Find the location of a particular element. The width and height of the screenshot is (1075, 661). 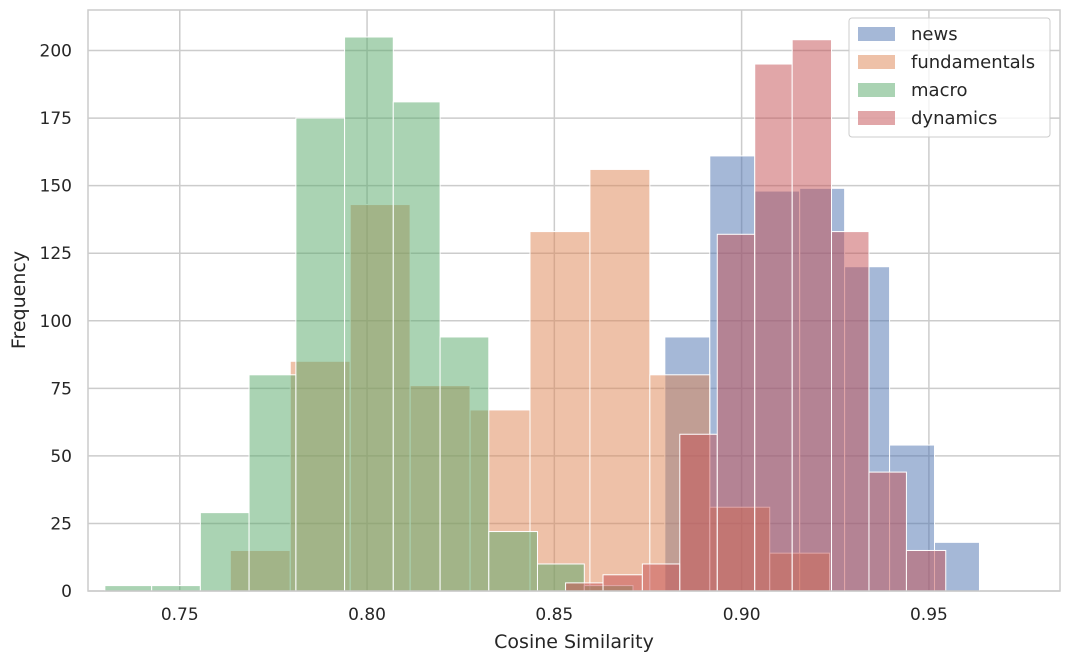

legend: news fundamentals macro dynamics is located at coordinates (949, 77).